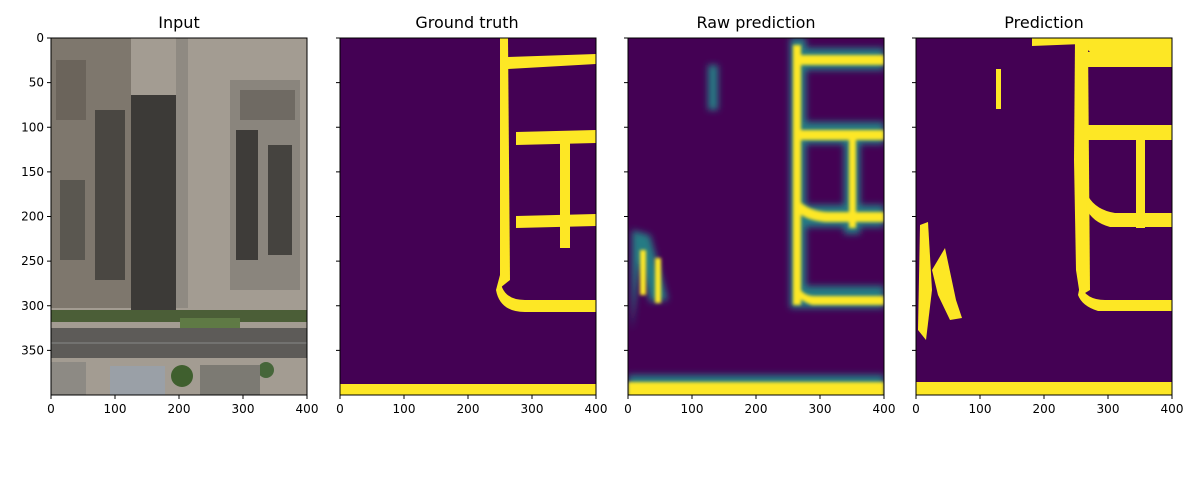  What do you see at coordinates (32, 350) in the screenshot?
I see `y-tick-label: 350` at bounding box center [32, 350].